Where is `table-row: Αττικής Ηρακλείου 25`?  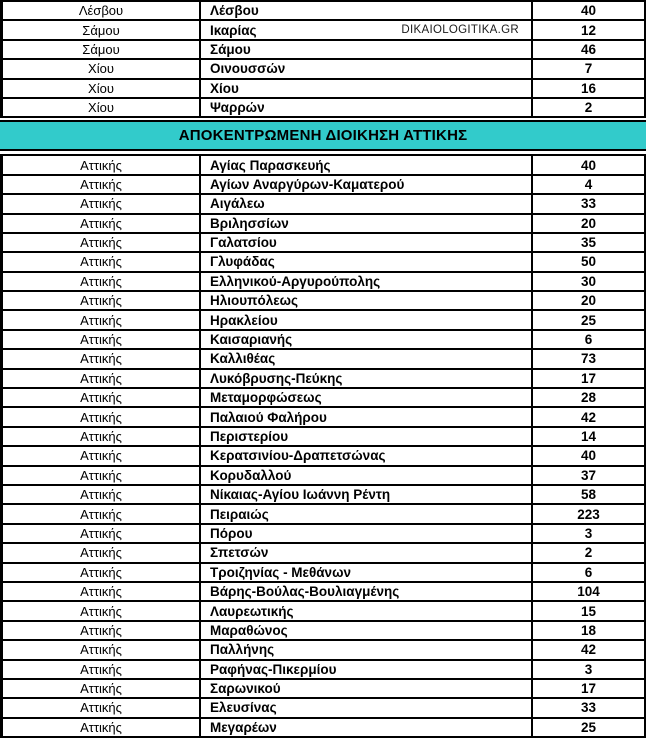
table-row: Αττικής Ηρακλείου 25 is located at coordinates (323, 321).